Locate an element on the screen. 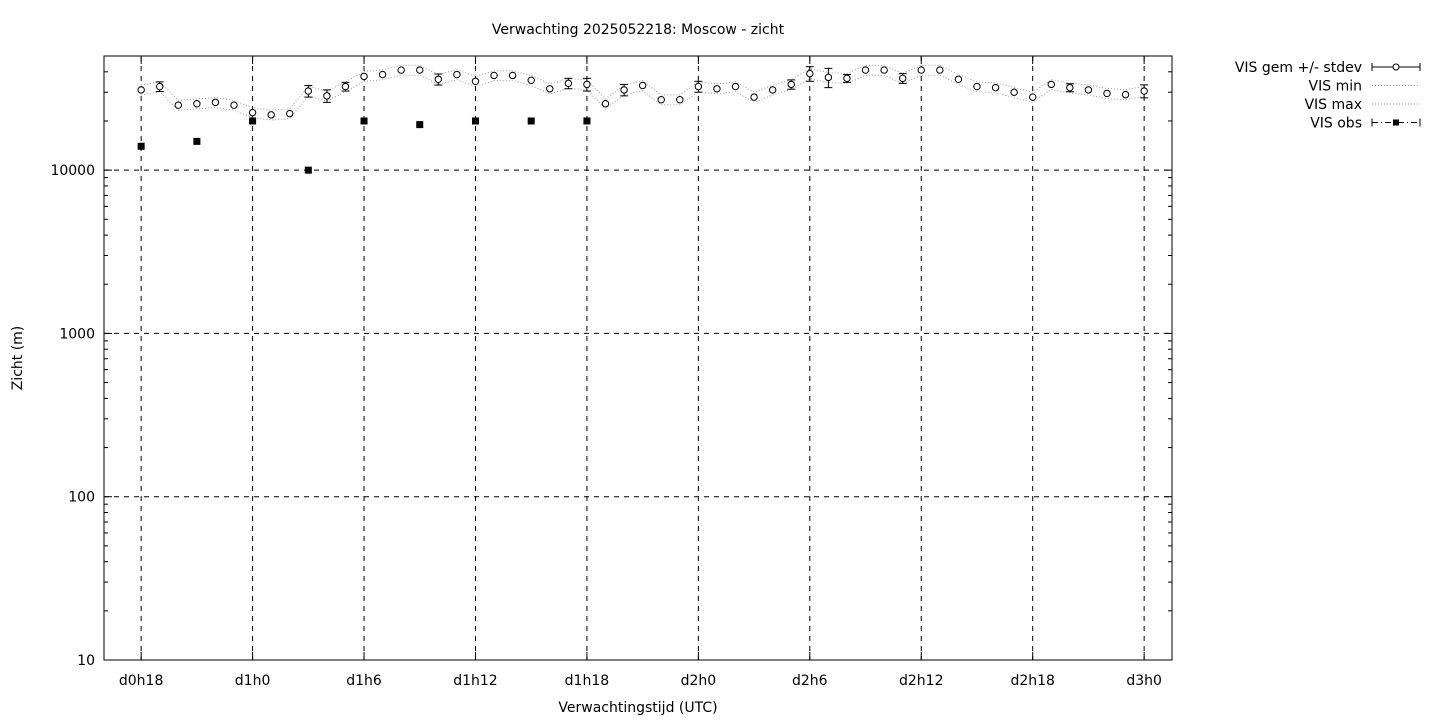 Image resolution: width=1440 pixels, height=720 pixels. legend-label: VIS min is located at coordinates (1335, 87).